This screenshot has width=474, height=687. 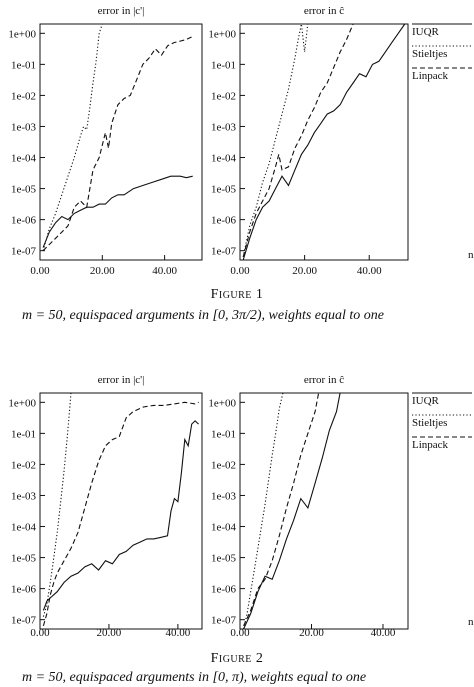 I want to click on chart-2-title: error in ĉ, so click(x=324, y=11).